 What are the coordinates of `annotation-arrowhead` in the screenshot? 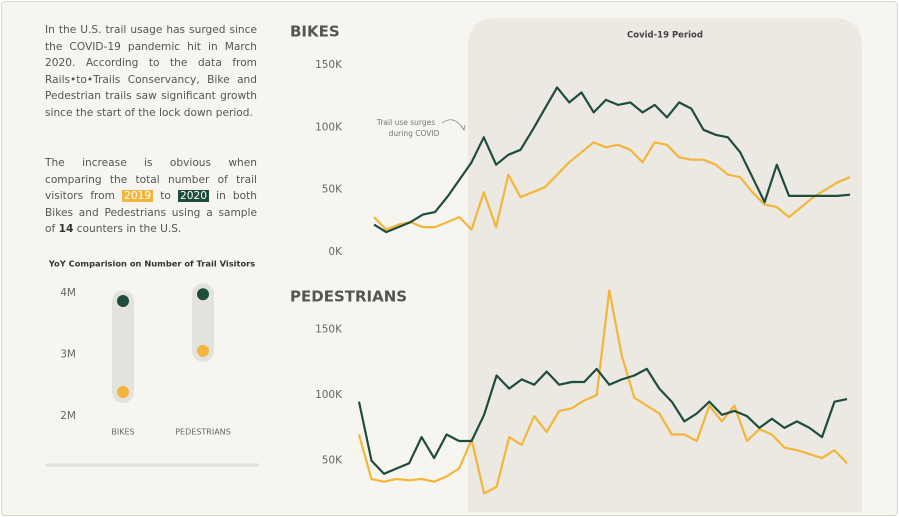 It's located at (463, 127).